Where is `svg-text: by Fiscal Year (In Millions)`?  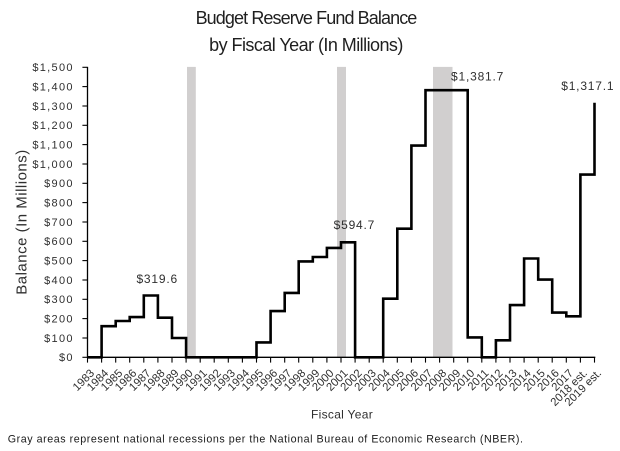
svg-text: by Fiscal Year (In Millions) is located at coordinates (306, 45).